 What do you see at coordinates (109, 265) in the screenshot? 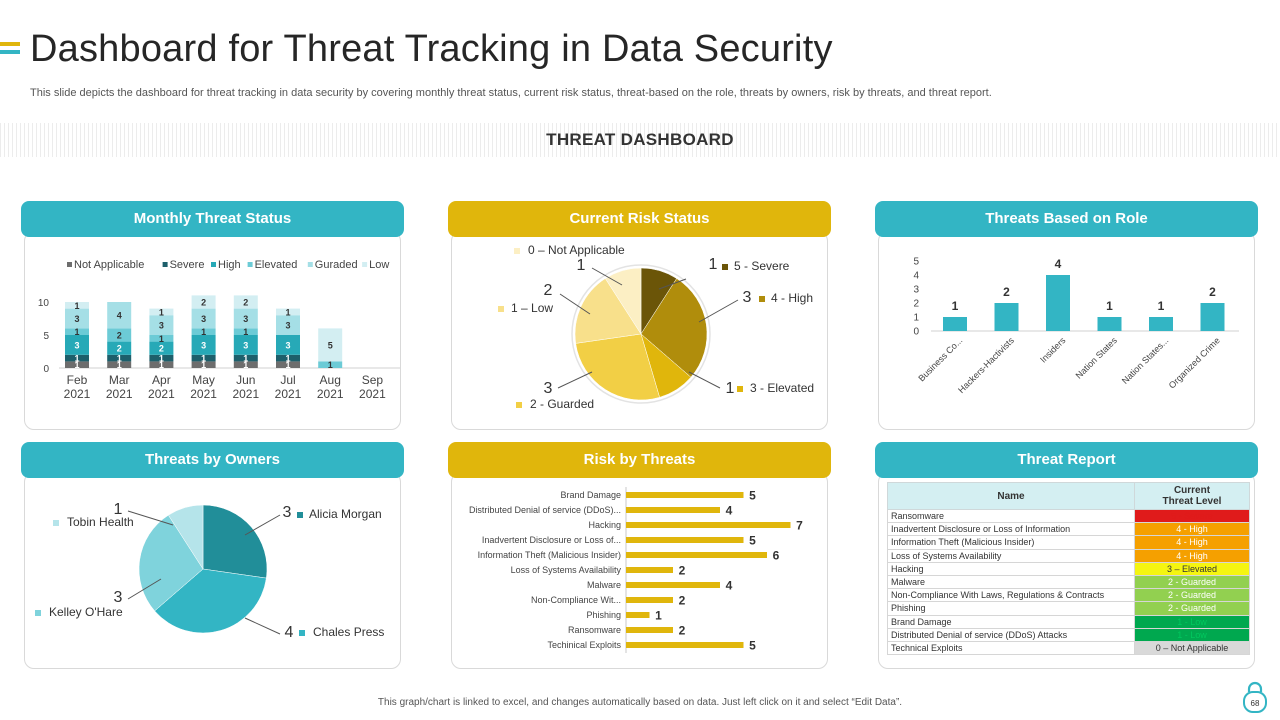
I see `legend-label-0: Not Applicable` at bounding box center [109, 265].